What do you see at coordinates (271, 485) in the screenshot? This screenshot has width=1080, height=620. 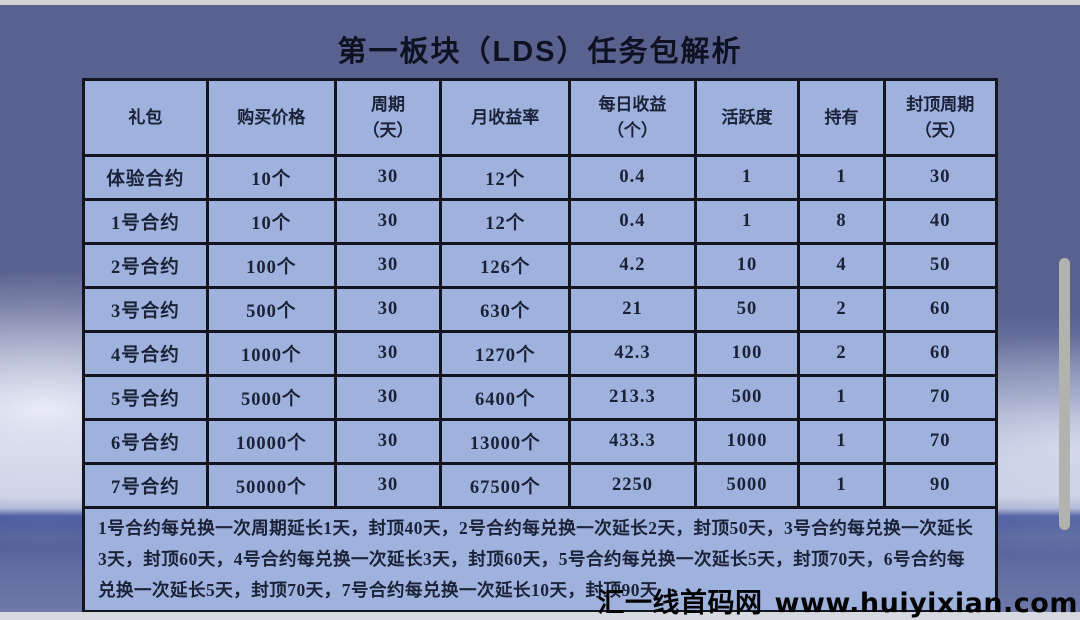 I see `table-cell: 50000个` at bounding box center [271, 485].